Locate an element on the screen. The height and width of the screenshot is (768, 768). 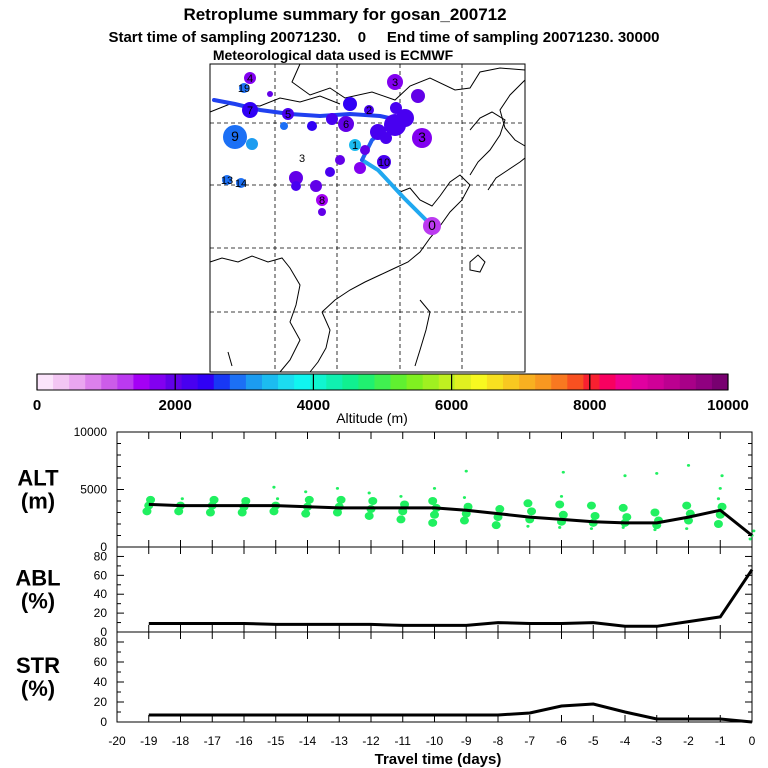
panel-ylabel: (%) is located at coordinates (38, 688).